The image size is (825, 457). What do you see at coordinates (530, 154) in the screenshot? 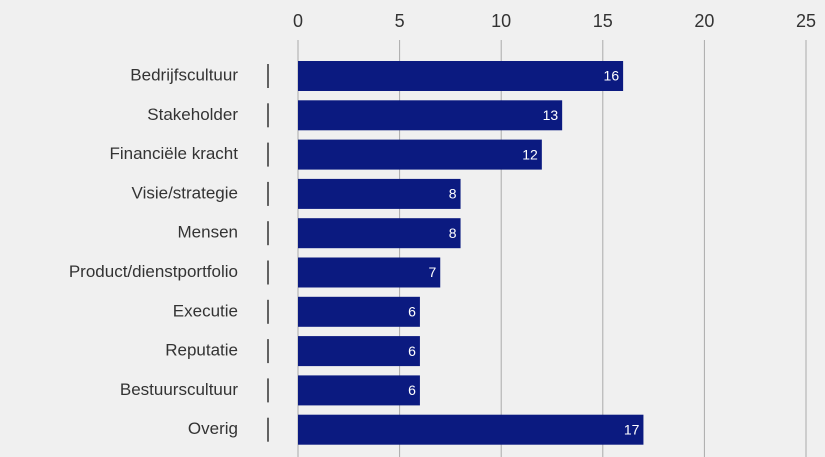
I see `value-label: 12` at bounding box center [530, 154].